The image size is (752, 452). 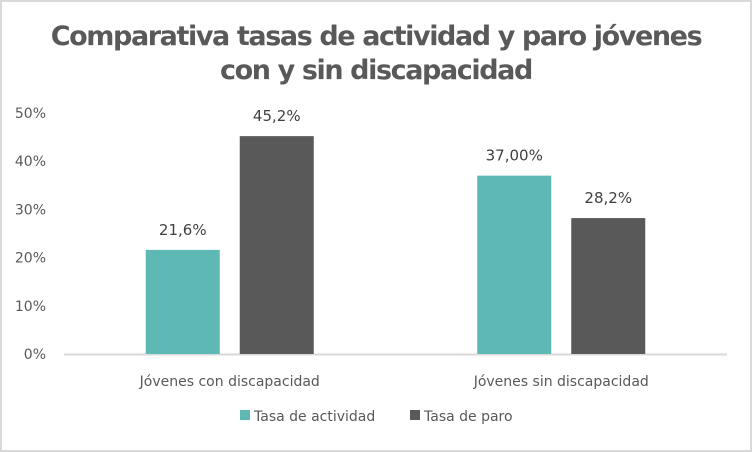 What do you see at coordinates (314, 417) in the screenshot?
I see `legend-label: Tasa de actividad` at bounding box center [314, 417].